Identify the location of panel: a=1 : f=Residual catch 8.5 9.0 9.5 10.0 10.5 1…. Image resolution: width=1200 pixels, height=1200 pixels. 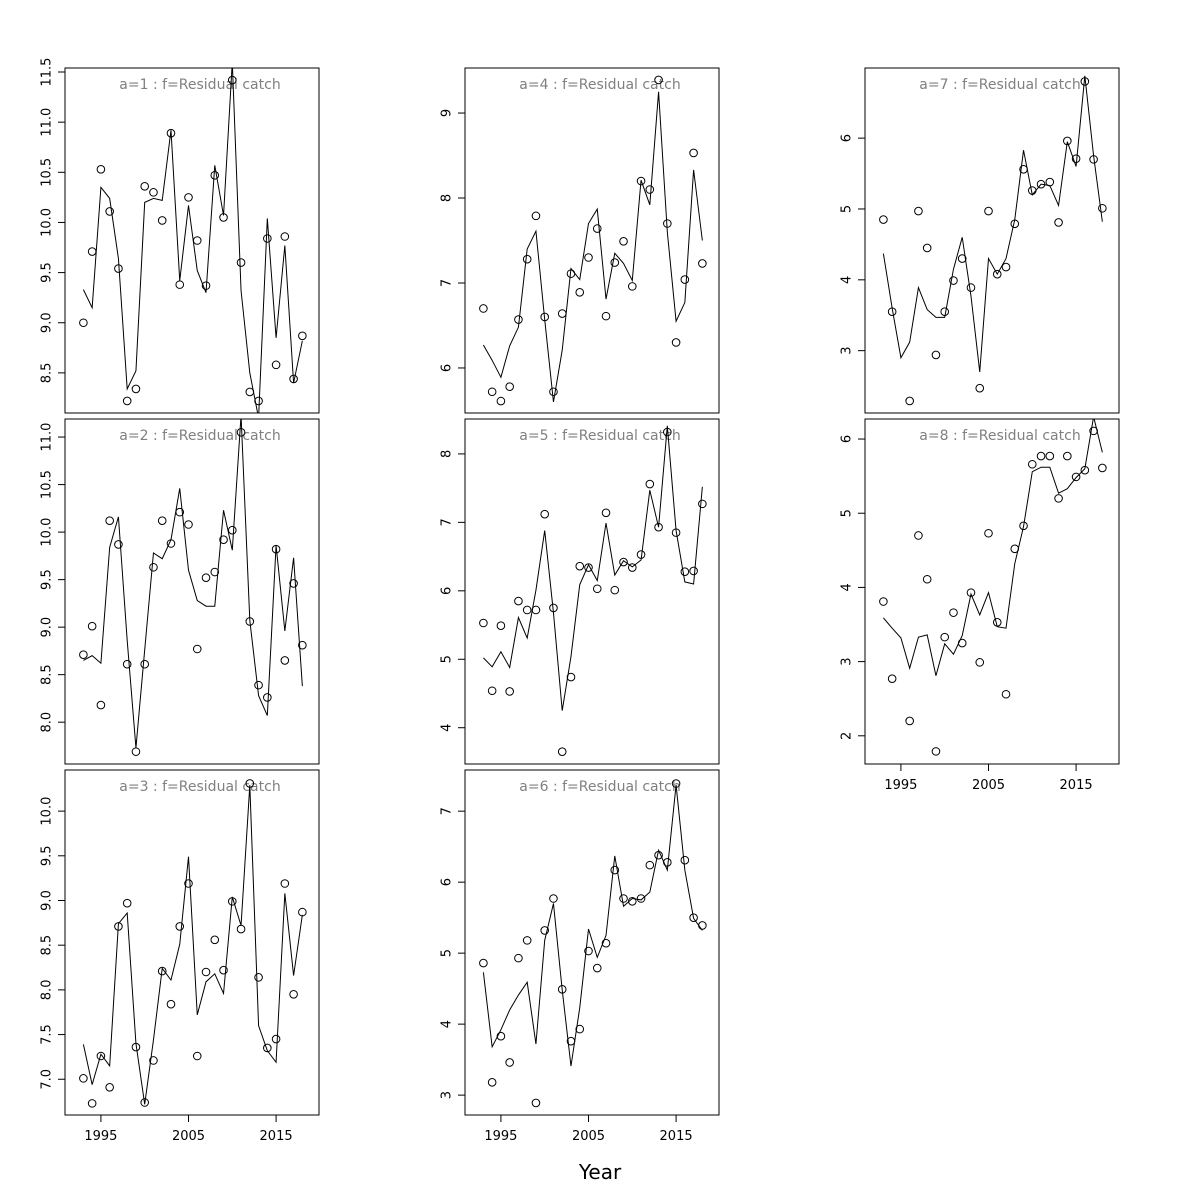
(180, 236).